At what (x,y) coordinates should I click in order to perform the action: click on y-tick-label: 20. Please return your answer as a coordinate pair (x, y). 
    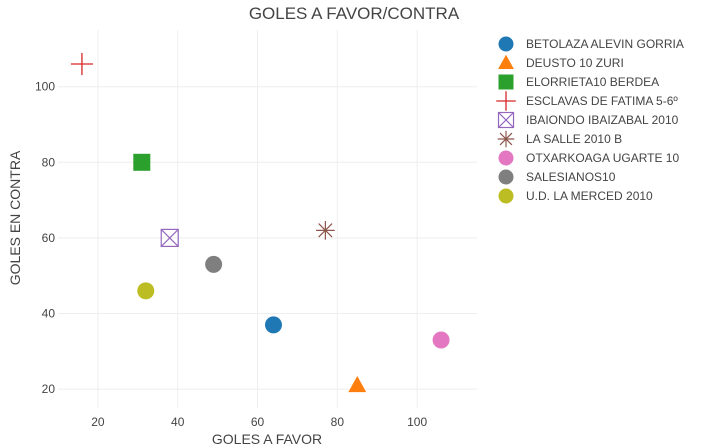
    Looking at the image, I should click on (49, 389).